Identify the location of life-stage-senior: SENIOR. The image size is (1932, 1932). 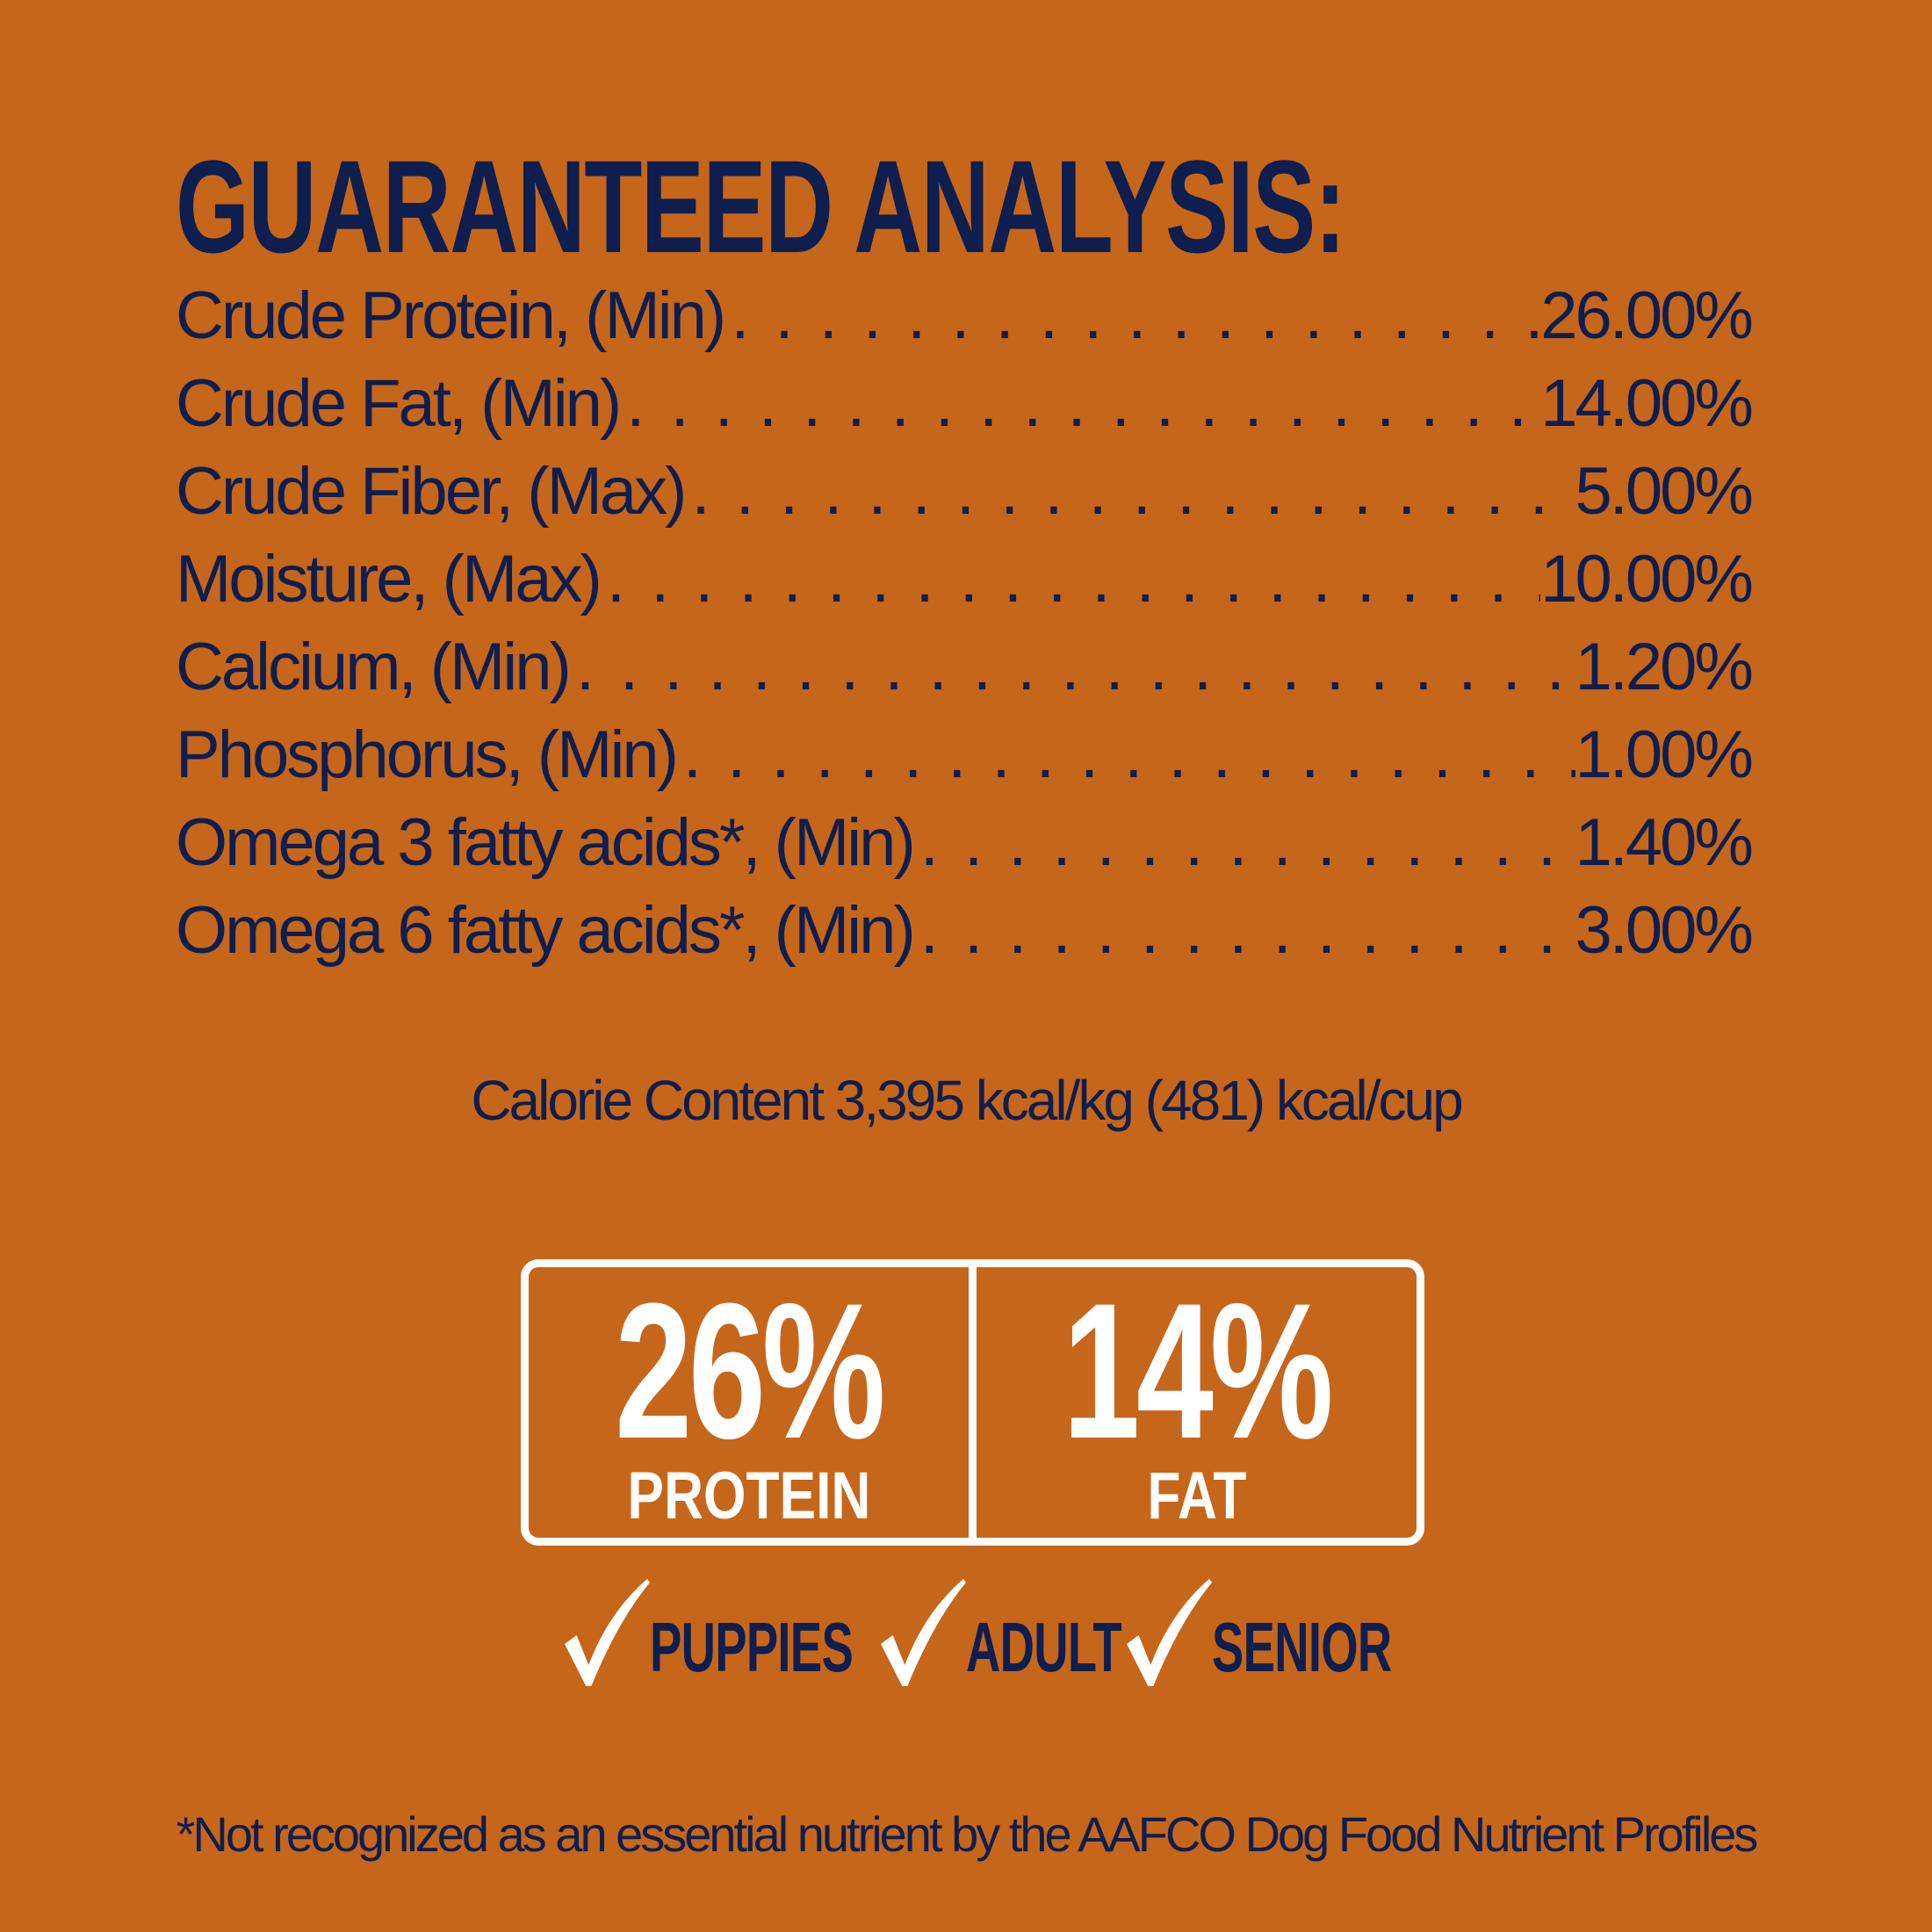
(1258, 1633).